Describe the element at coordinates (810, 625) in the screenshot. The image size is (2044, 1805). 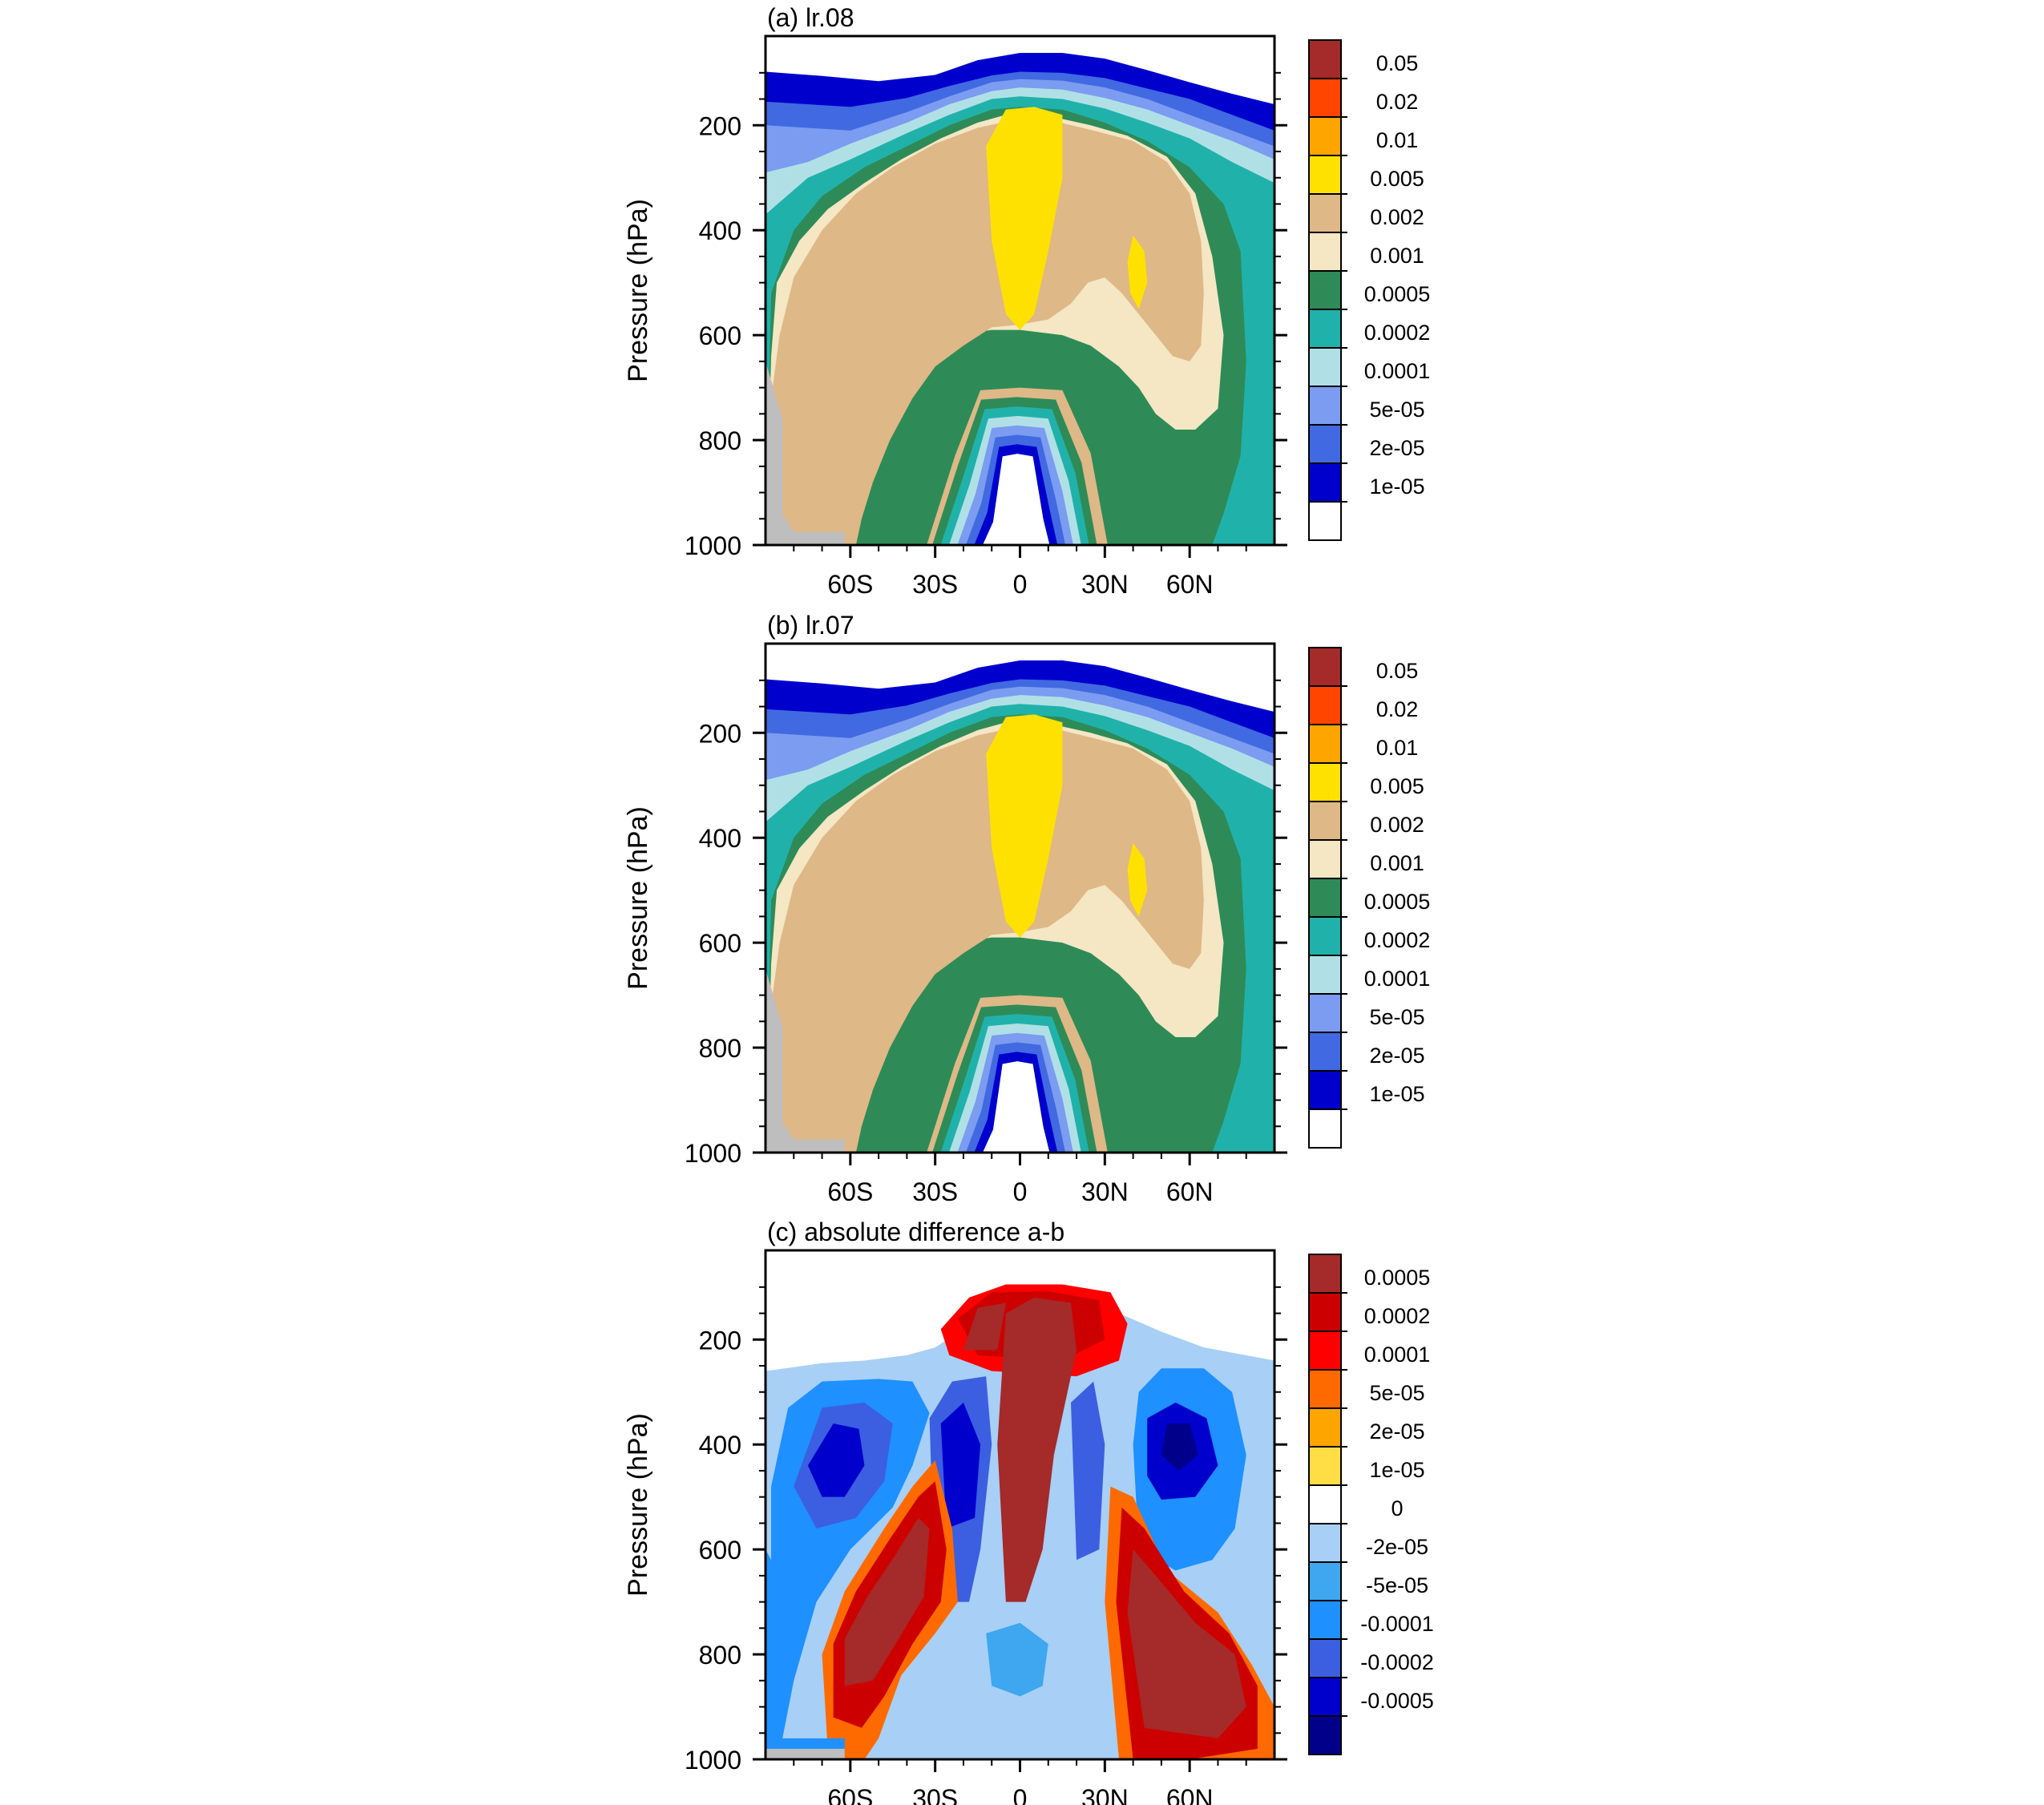
I see `panel-title: (b) lr.07` at that location.